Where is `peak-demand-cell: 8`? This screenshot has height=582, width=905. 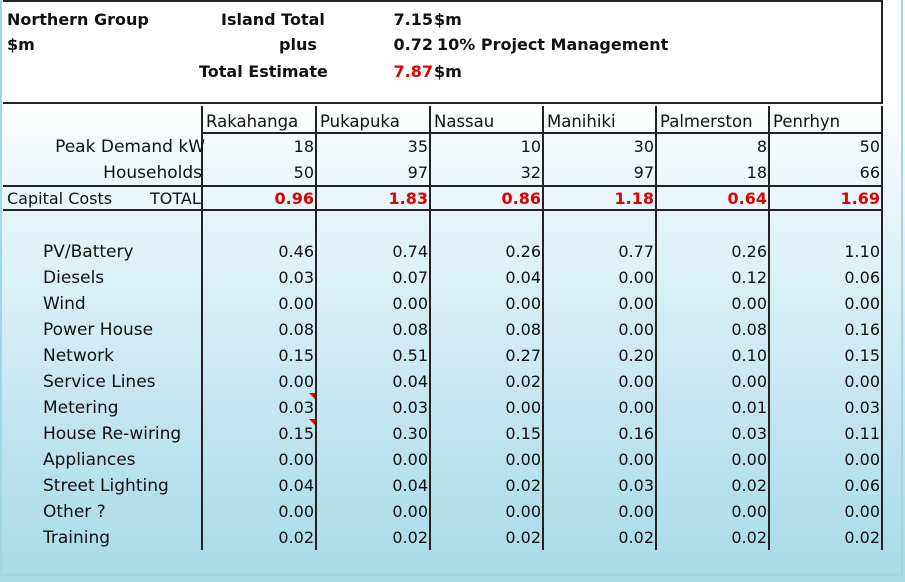 peak-demand-cell: 8 is located at coordinates (761, 146).